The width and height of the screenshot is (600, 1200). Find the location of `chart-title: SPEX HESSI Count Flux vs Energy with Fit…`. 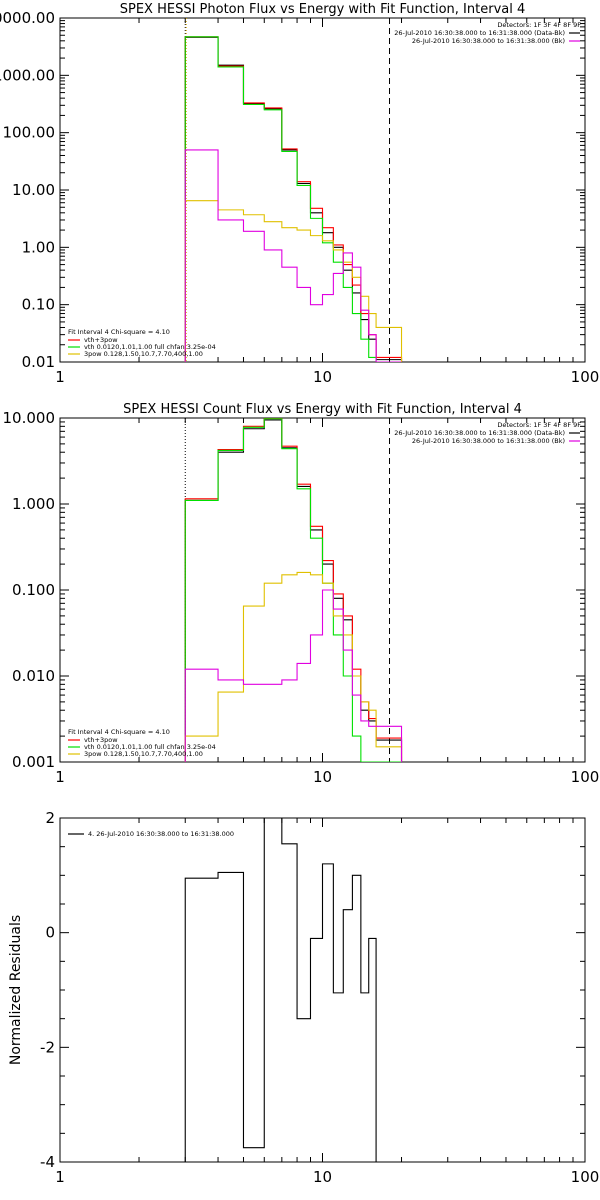

chart-title: SPEX HESSI Count Flux vs Energy with Fit… is located at coordinates (322, 409).